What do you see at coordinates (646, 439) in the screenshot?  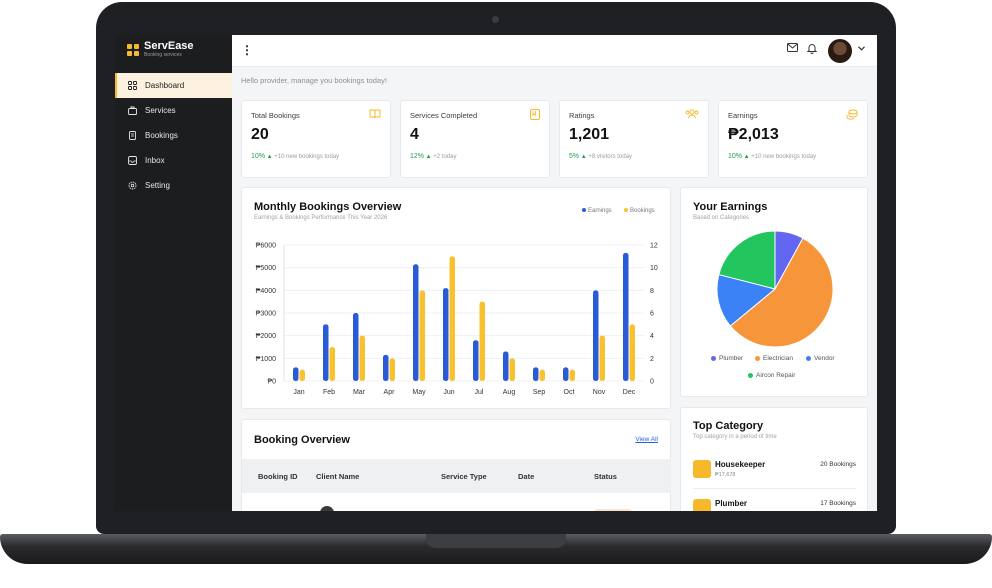 I see `view-all-link: View All` at bounding box center [646, 439].